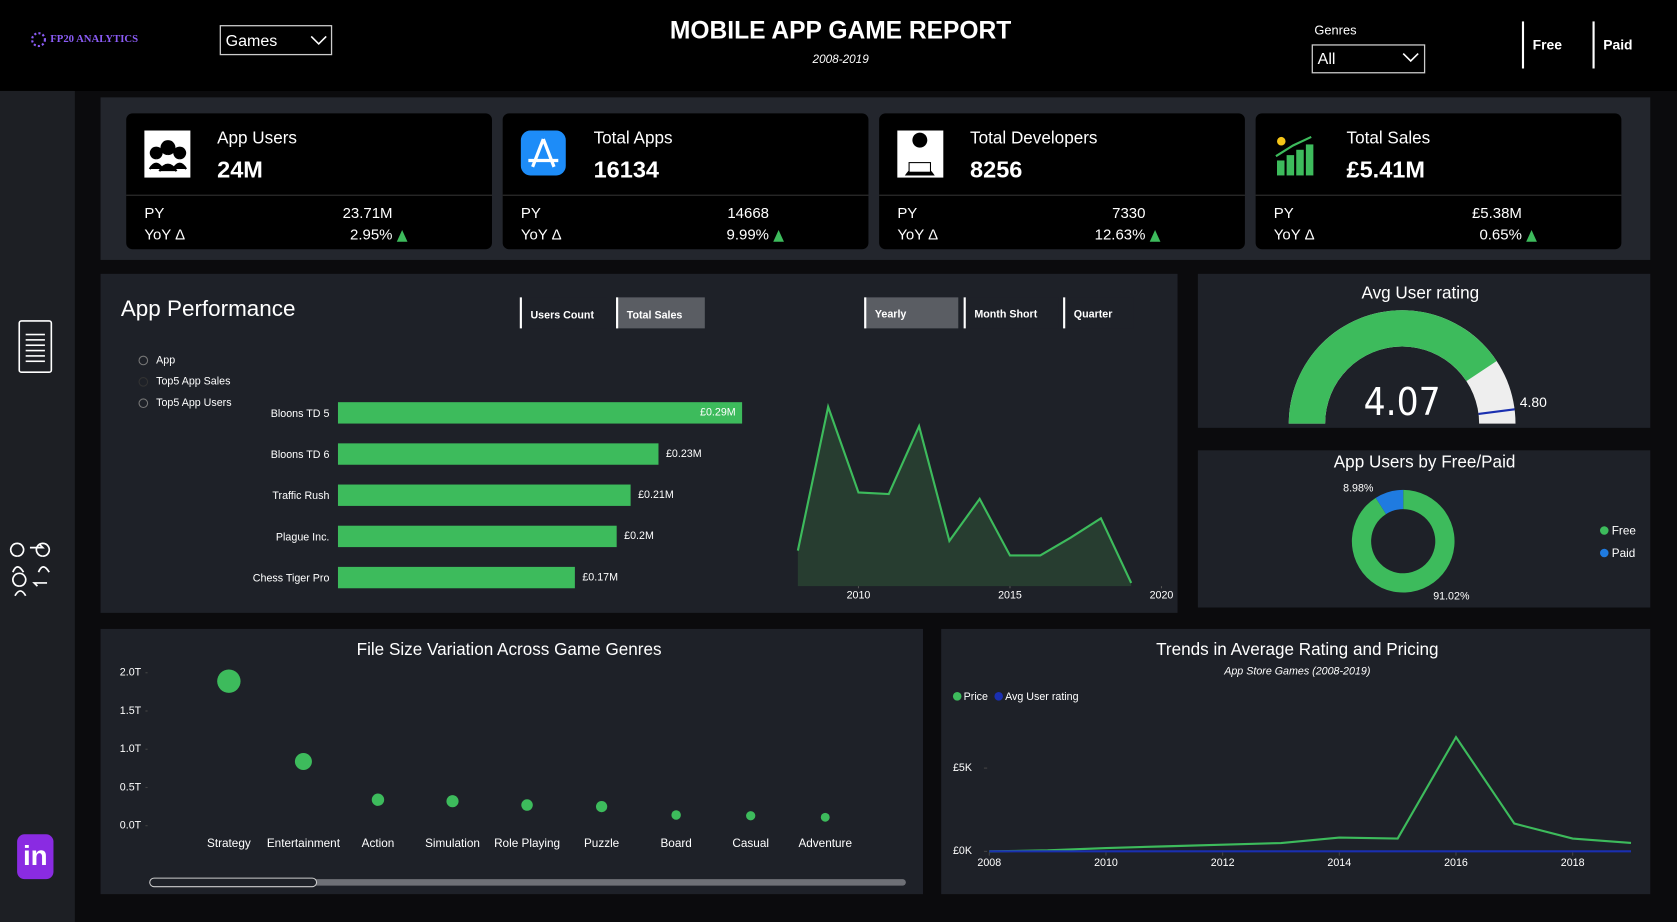 This screenshot has width=1677, height=922. What do you see at coordinates (1005, 314) in the screenshot?
I see `toggle-label: Month Short` at bounding box center [1005, 314].